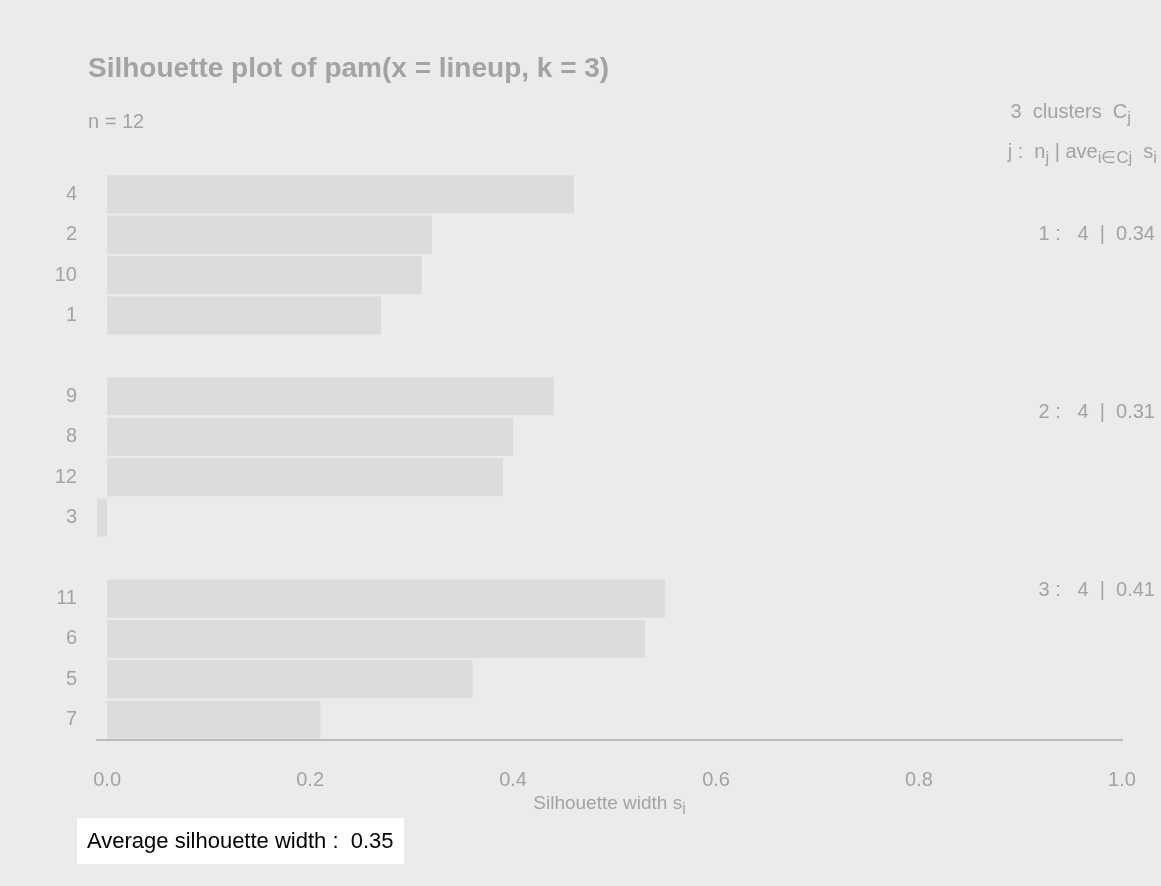  What do you see at coordinates (71, 192) in the screenshot?
I see `y-tick-label: 4` at bounding box center [71, 192].